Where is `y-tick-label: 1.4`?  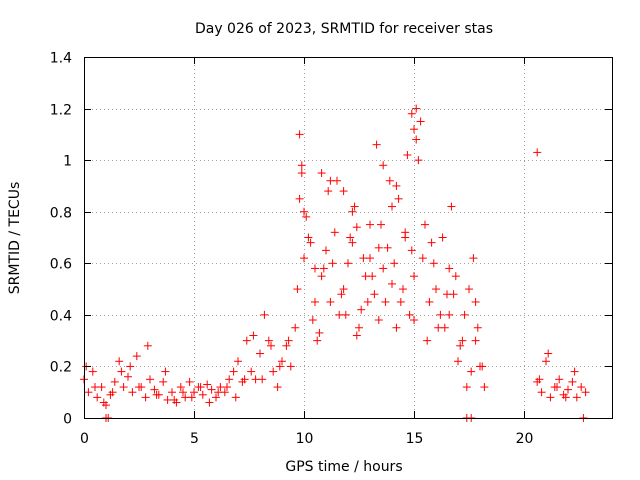
y-tick-label: 1.4 is located at coordinates (61, 59).